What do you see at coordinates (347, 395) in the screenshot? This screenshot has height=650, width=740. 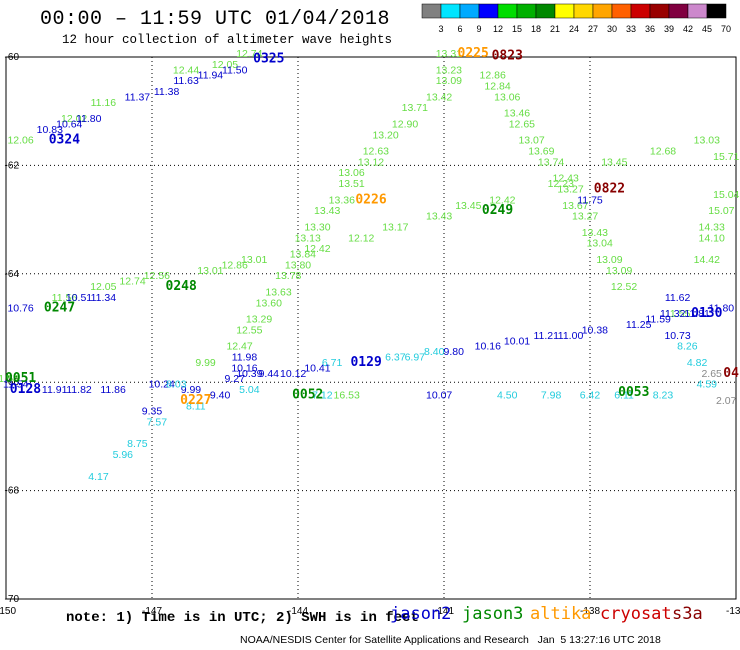 I see `wave-height-value-jason3: 16.53` at bounding box center [347, 395].